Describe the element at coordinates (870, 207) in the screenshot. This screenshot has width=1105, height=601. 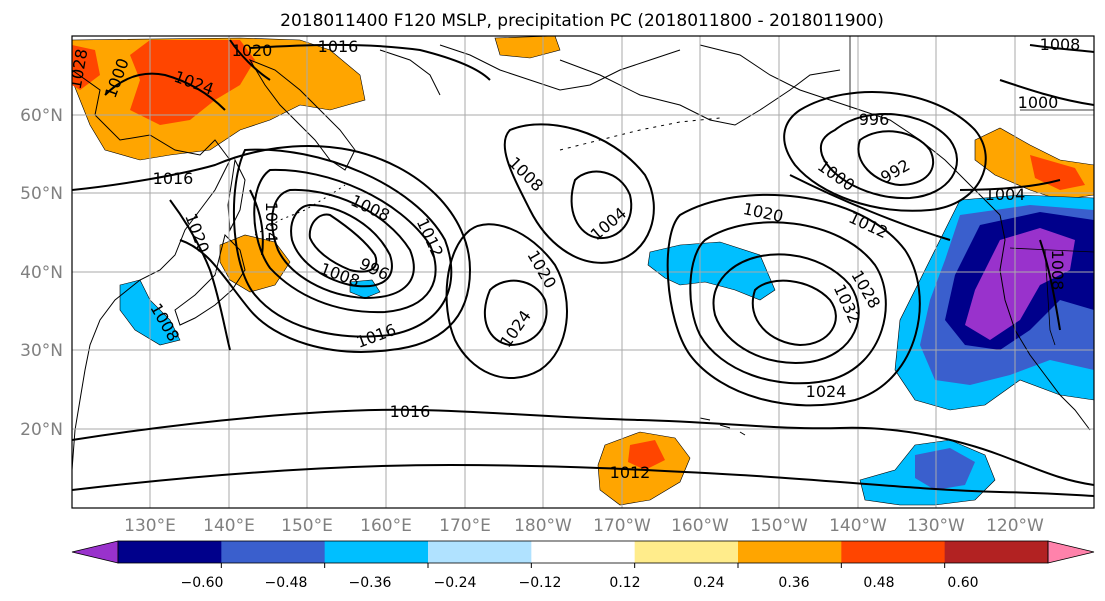
I see `isobar-1012-east` at that location.